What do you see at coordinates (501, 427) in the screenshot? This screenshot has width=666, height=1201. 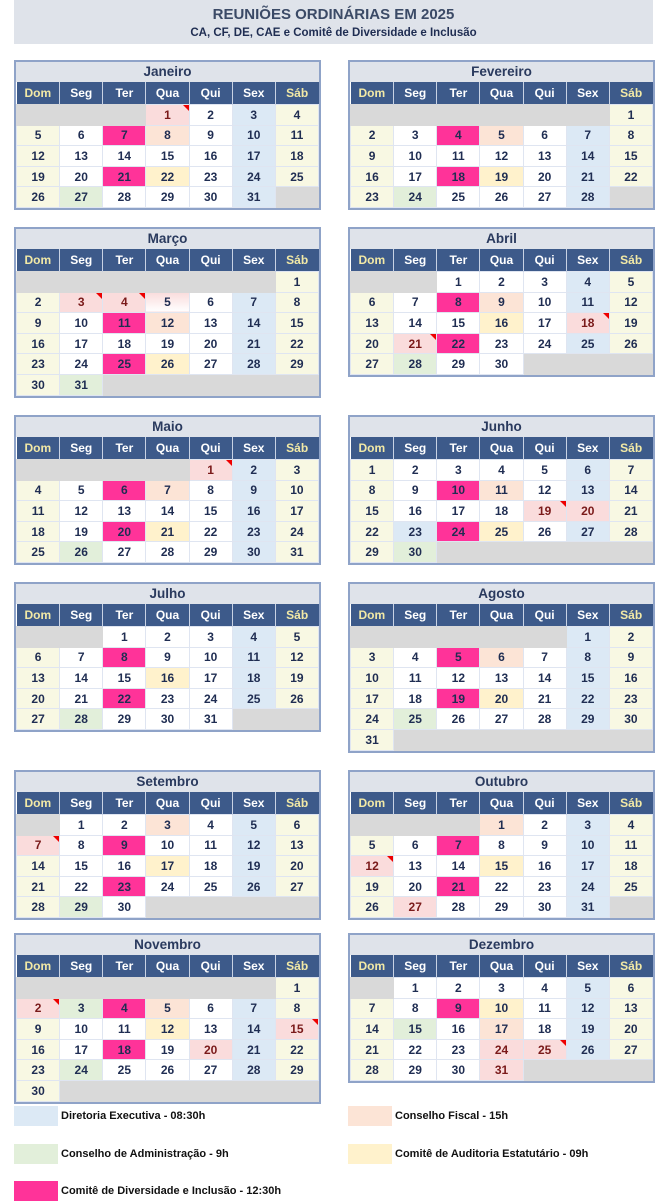 I see `month-name: Junho` at bounding box center [501, 427].